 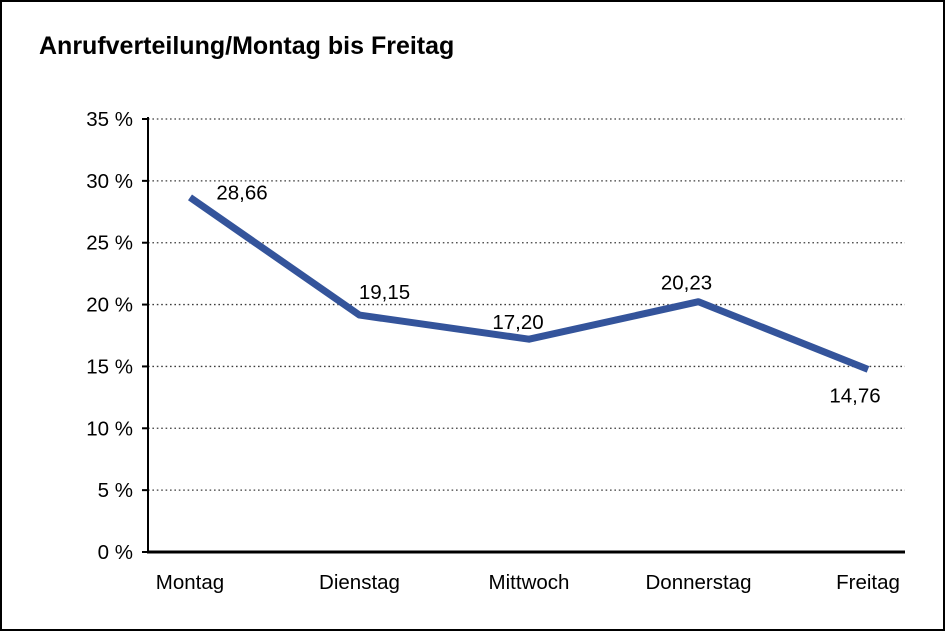 I want to click on y-tick-label: 10 %, so click(x=109, y=428).